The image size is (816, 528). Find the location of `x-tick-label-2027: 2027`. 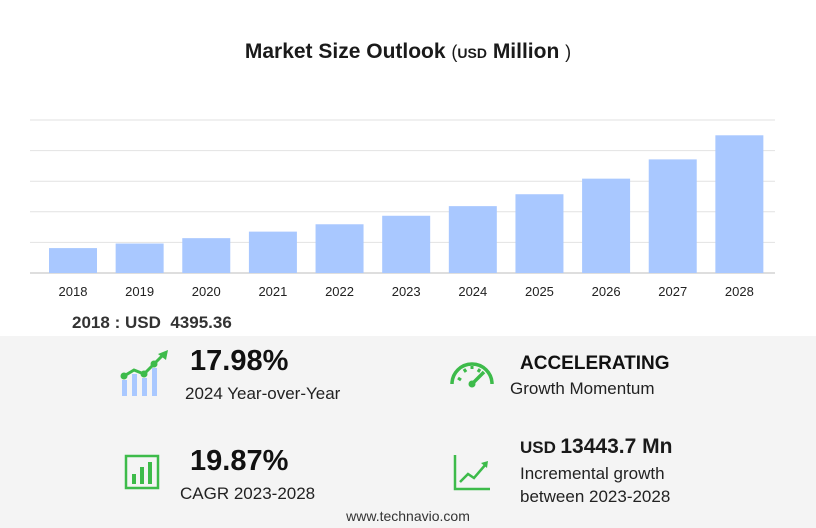

x-tick-label-2027: 2027 is located at coordinates (672, 291).